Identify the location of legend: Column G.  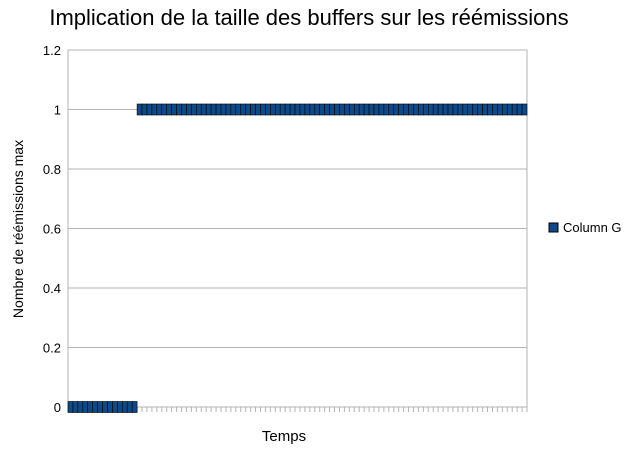
(585, 227).